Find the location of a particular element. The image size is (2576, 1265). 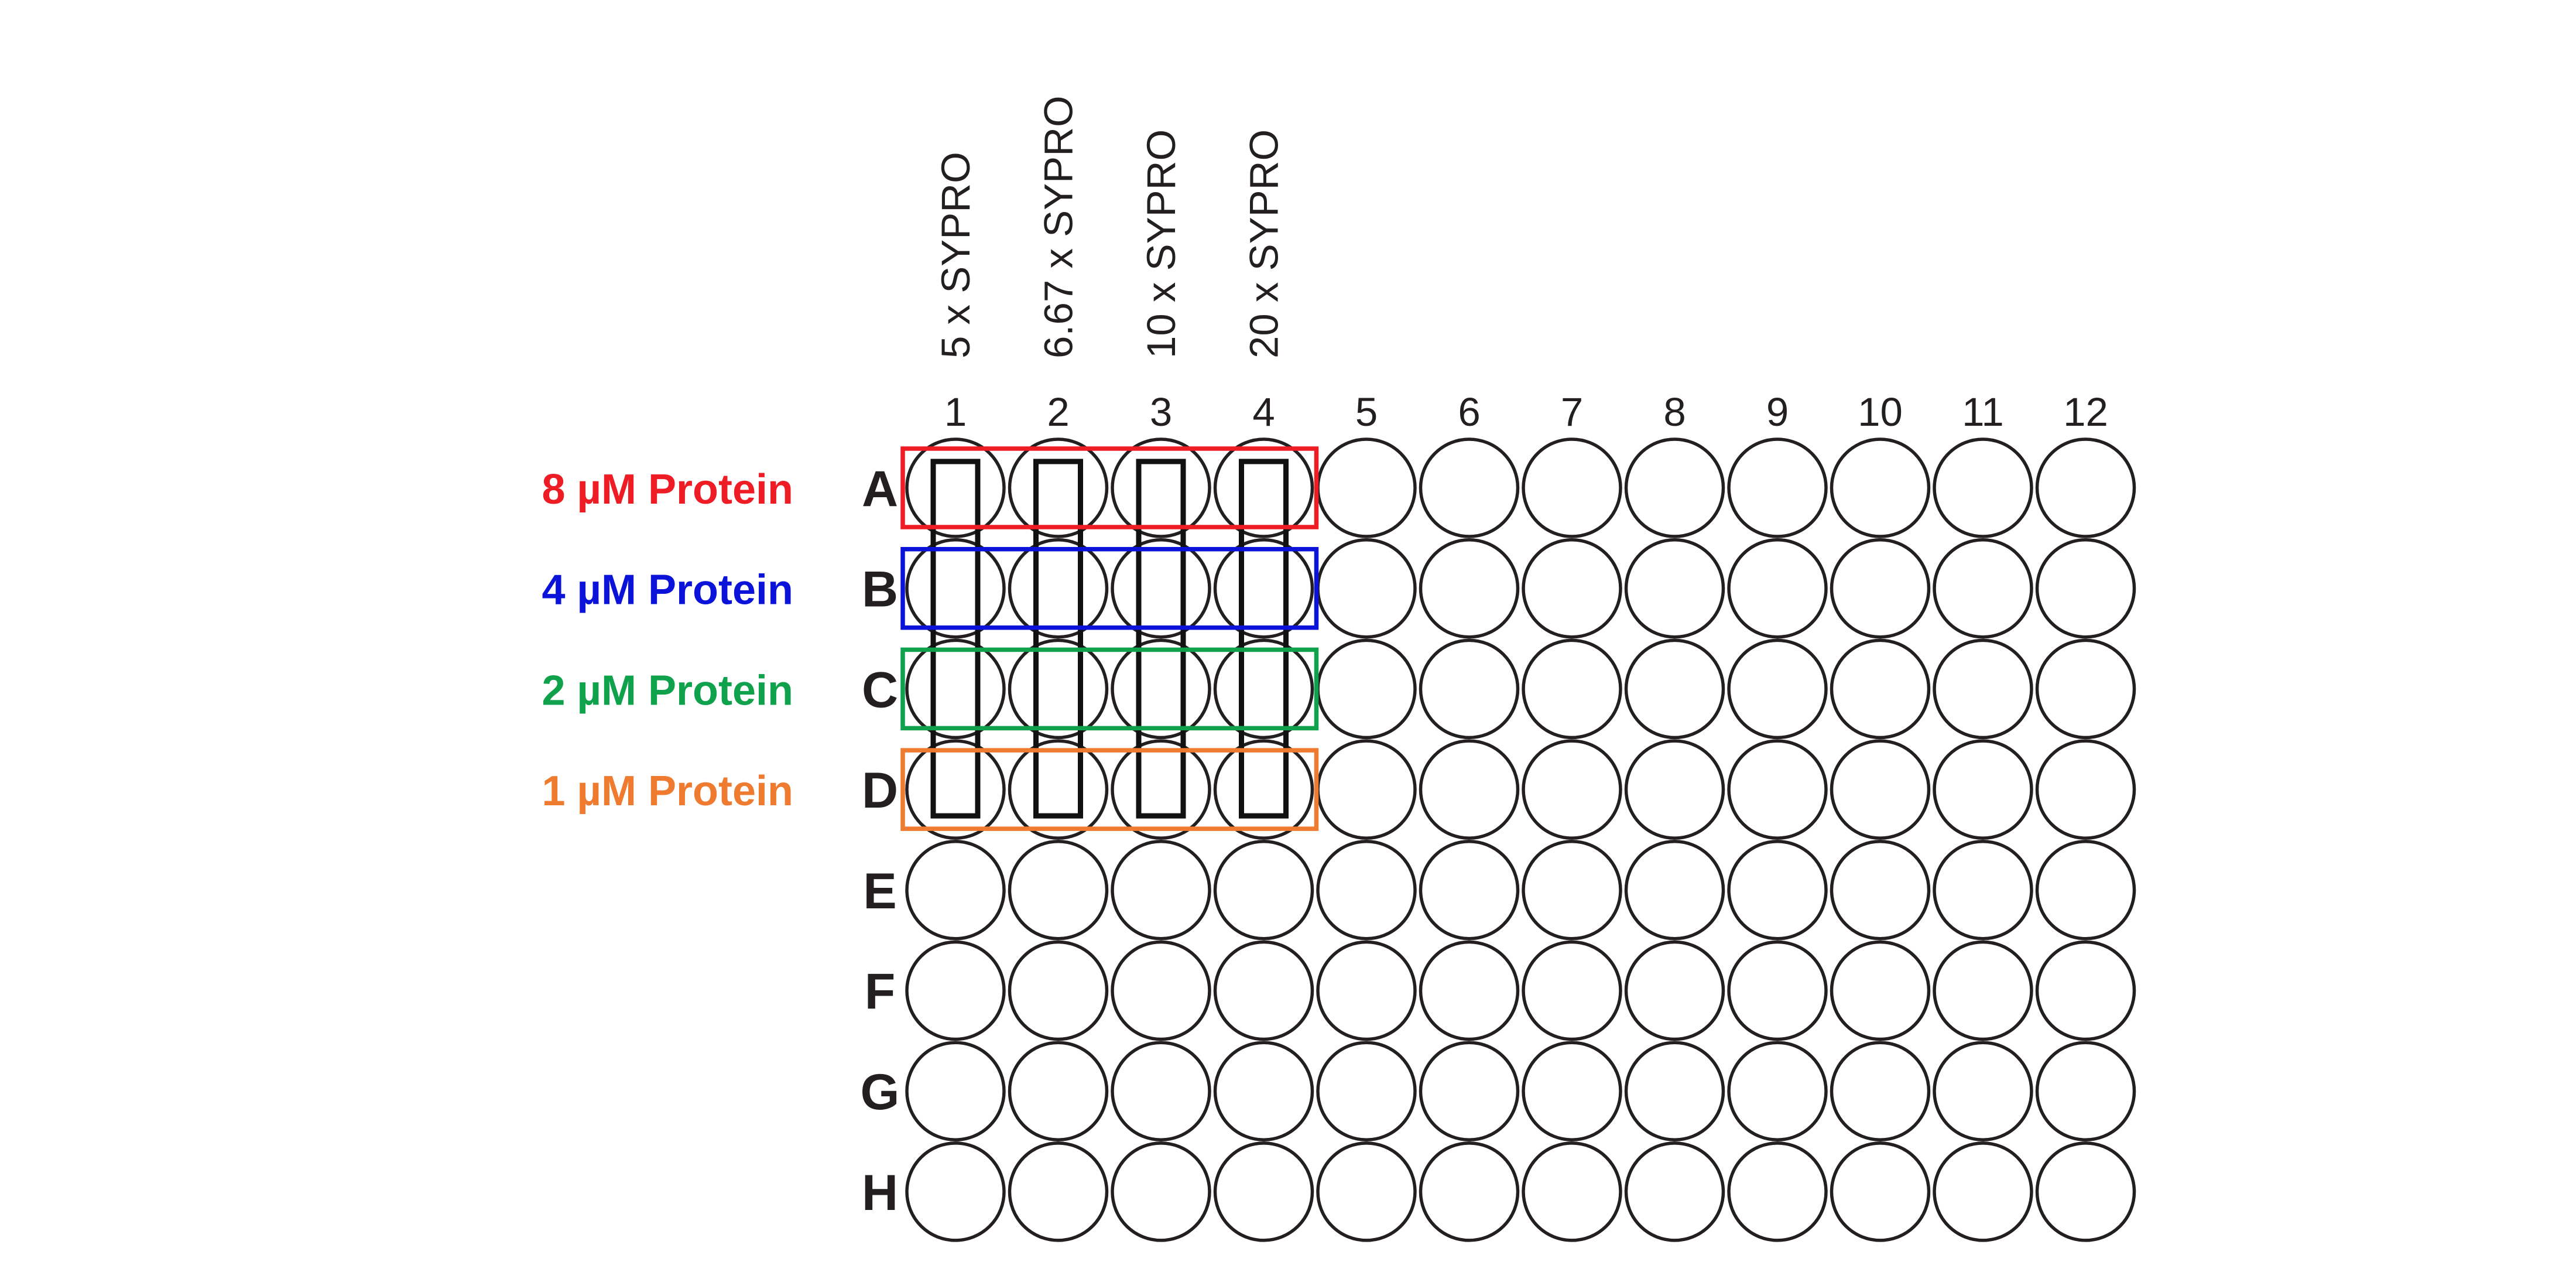

well-F12 is located at coordinates (2085, 990).